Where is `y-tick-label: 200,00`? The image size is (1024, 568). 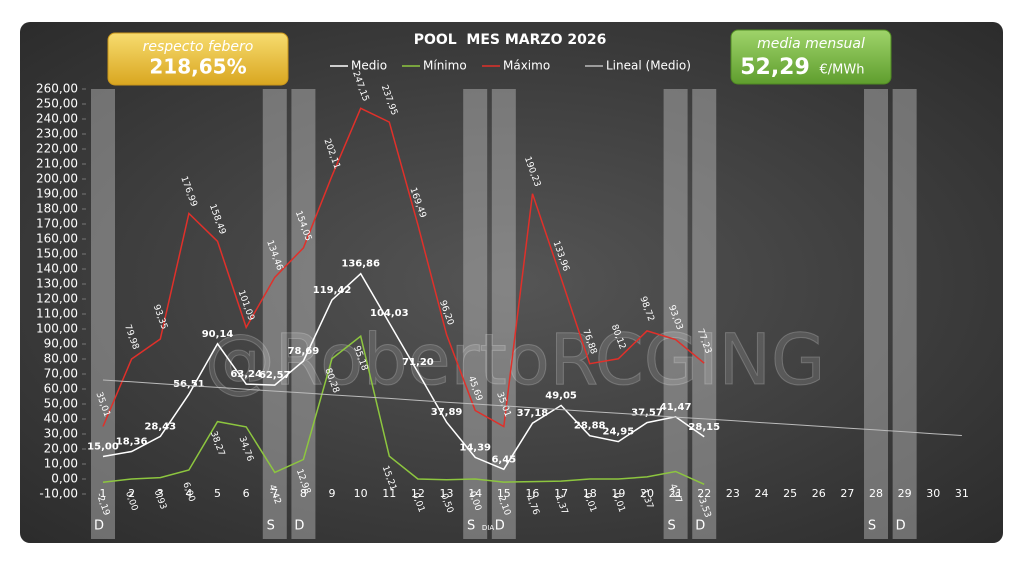
y-tick-label: 200,00 is located at coordinates (57, 179).